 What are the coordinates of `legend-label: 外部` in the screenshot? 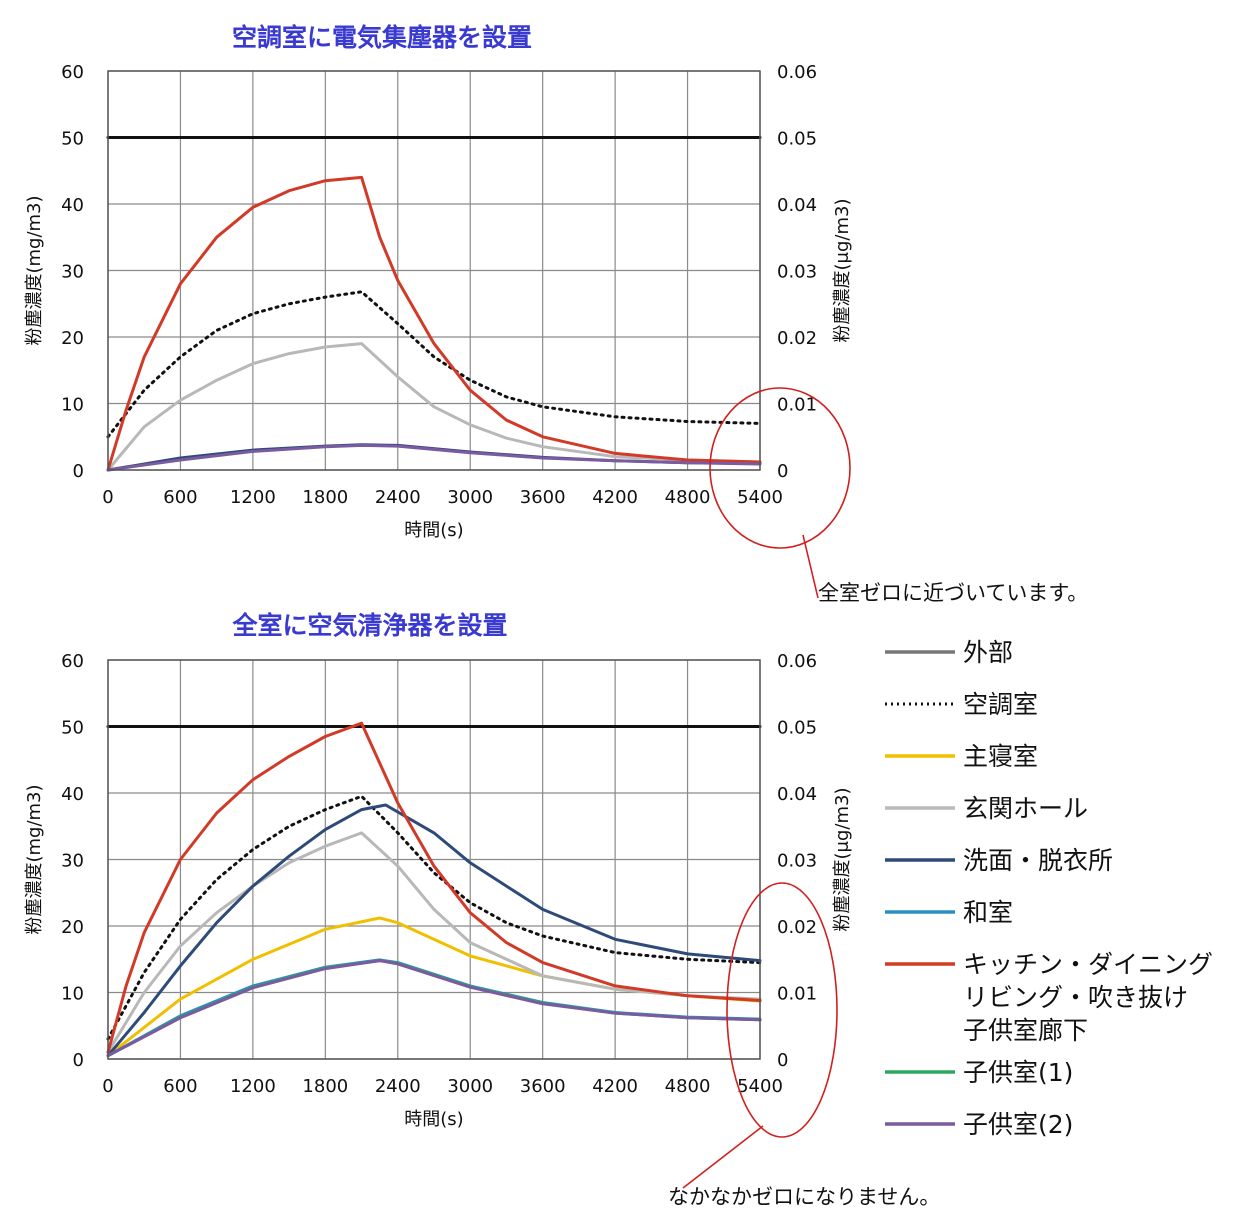 It's located at (988, 652).